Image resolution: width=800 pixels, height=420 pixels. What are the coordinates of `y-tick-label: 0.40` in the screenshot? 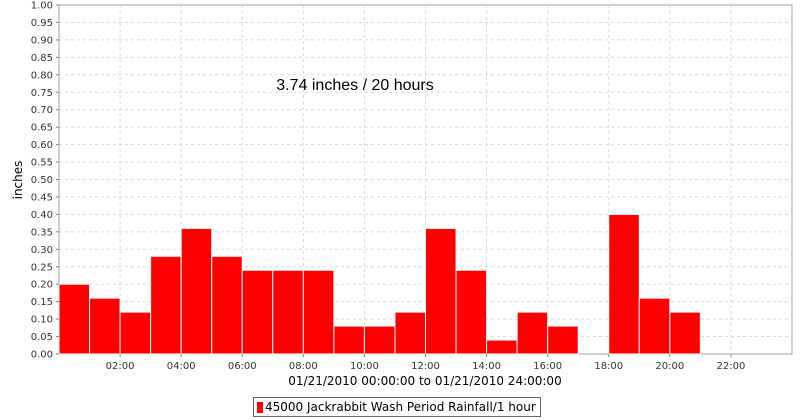 It's located at (42, 215).